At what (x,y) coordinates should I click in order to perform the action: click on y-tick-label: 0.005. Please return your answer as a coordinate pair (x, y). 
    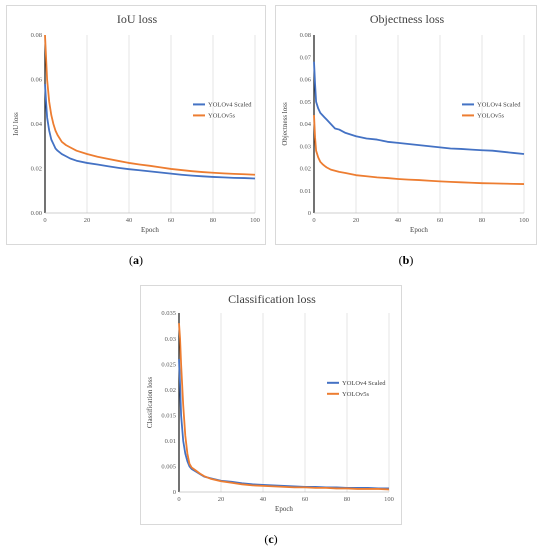
    Looking at the image, I should click on (168, 467).